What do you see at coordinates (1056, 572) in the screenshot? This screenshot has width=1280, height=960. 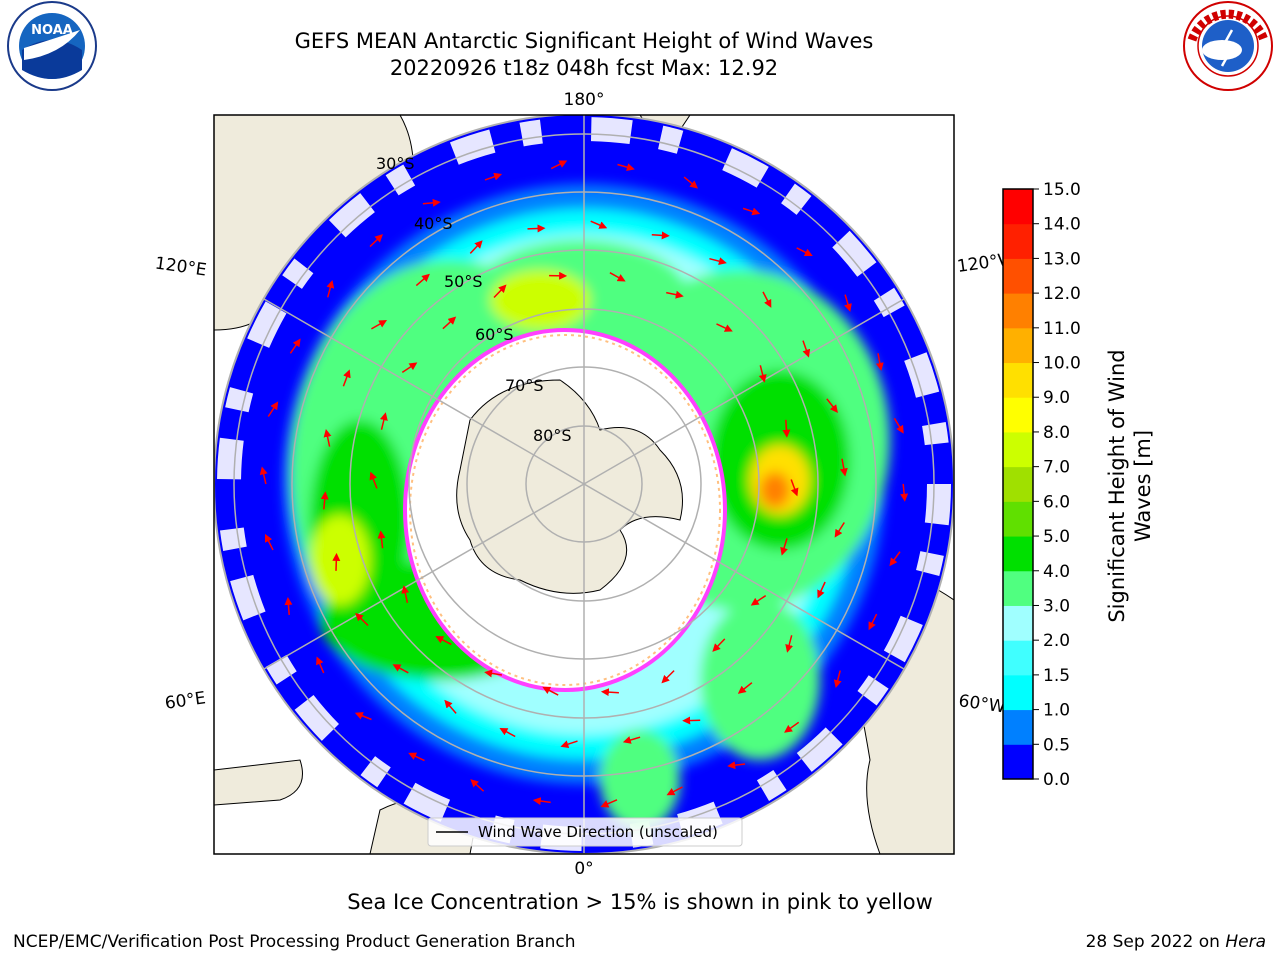 I see `colorbar-tick-label: 4.0` at bounding box center [1056, 572].